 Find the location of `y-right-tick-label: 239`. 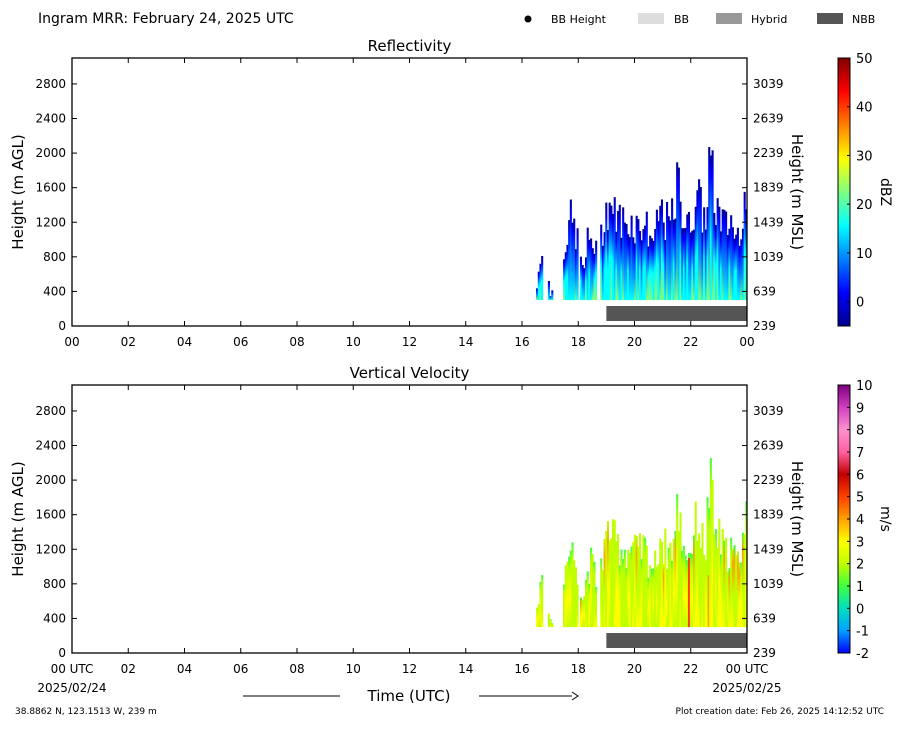

y-right-tick-label: 239 is located at coordinates (764, 653).